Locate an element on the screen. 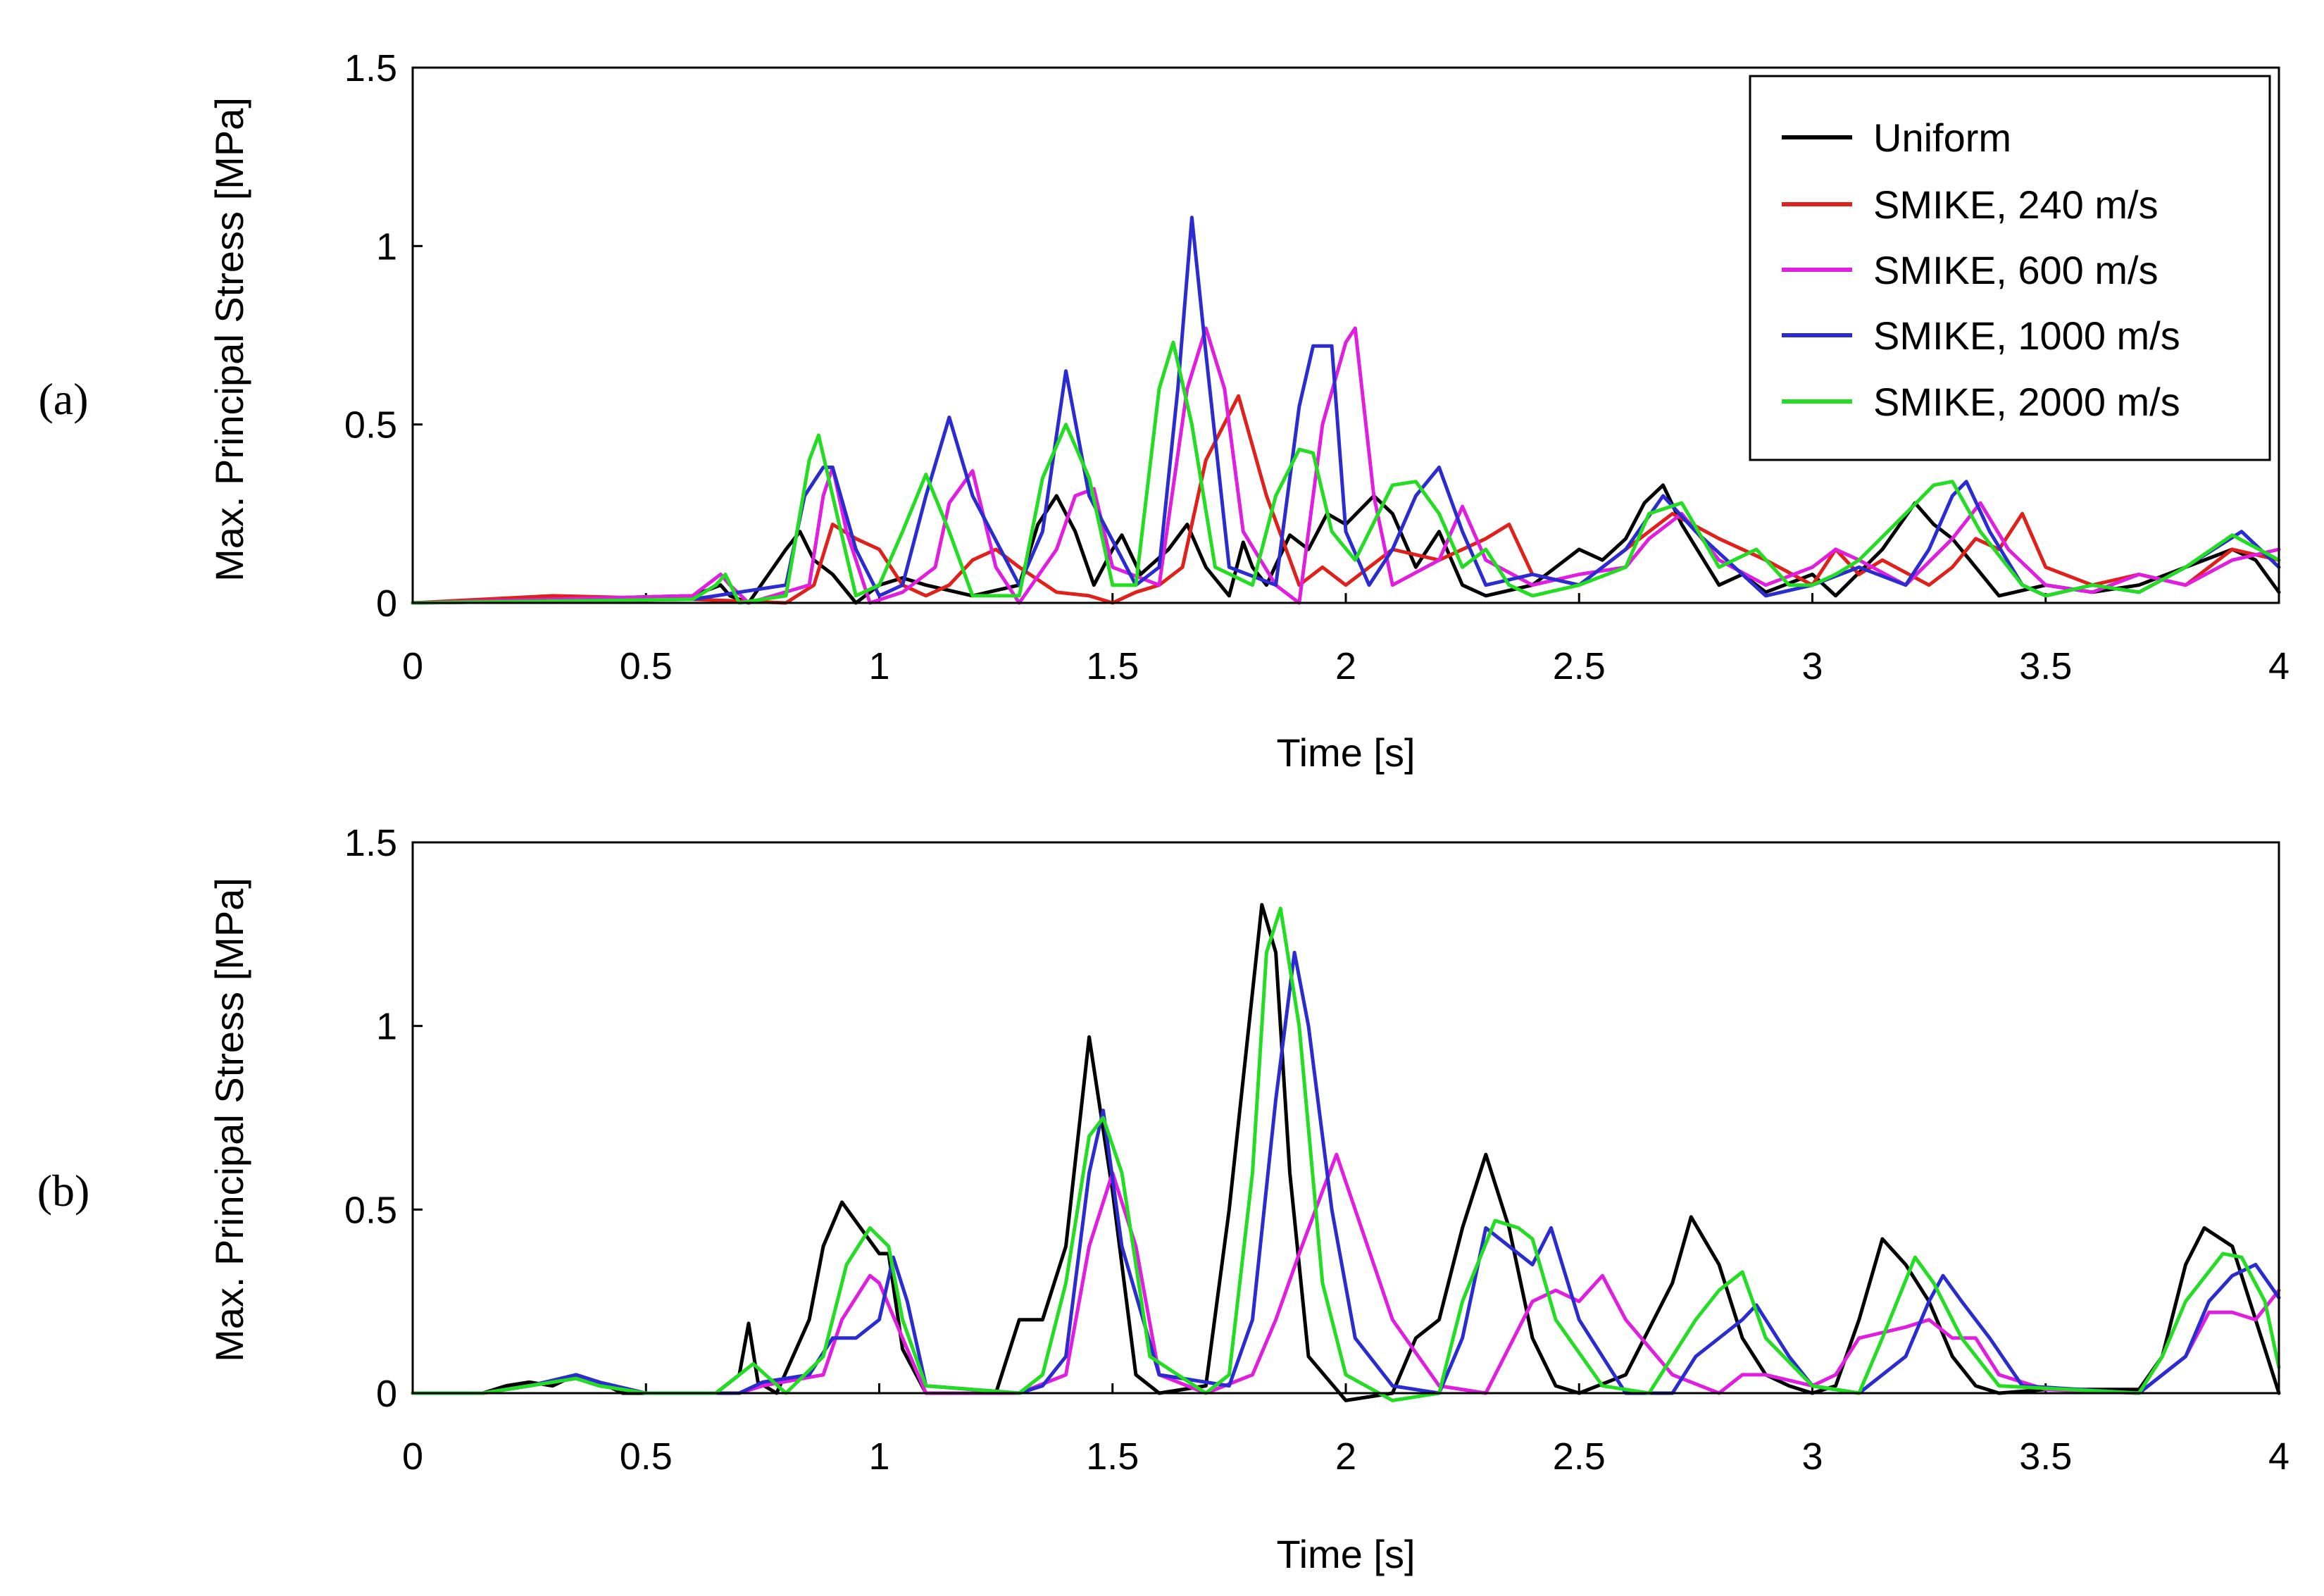  panel-b-y-axis-title: Max. Principal Stress [MPa] is located at coordinates (229, 1120).